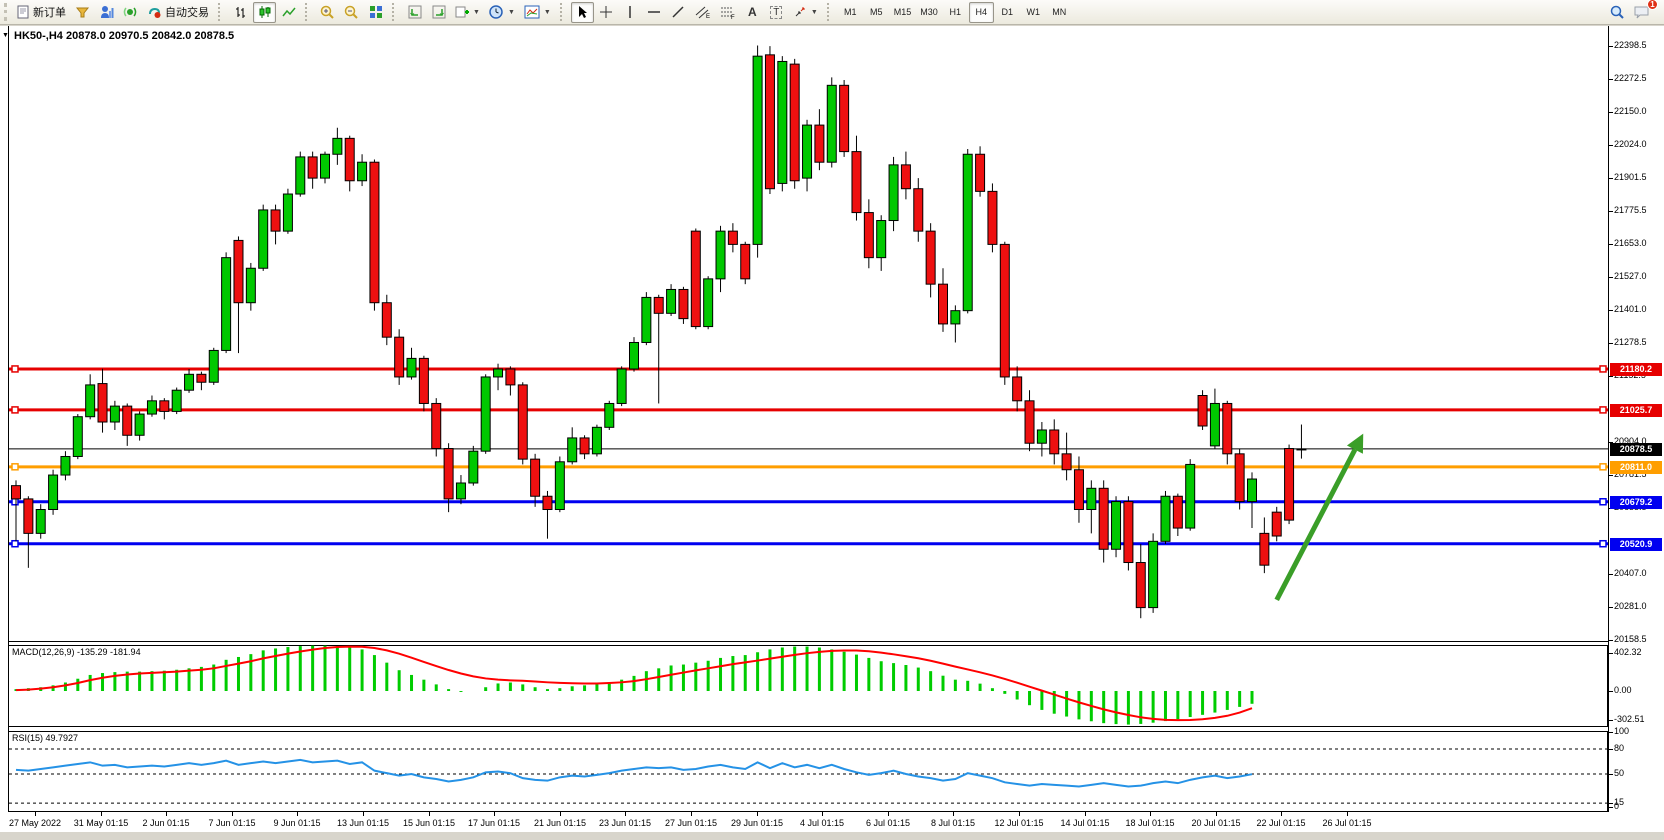 Image resolution: width=1664 pixels, height=840 pixels. I want to click on line-chart-button, so click(288, 12).